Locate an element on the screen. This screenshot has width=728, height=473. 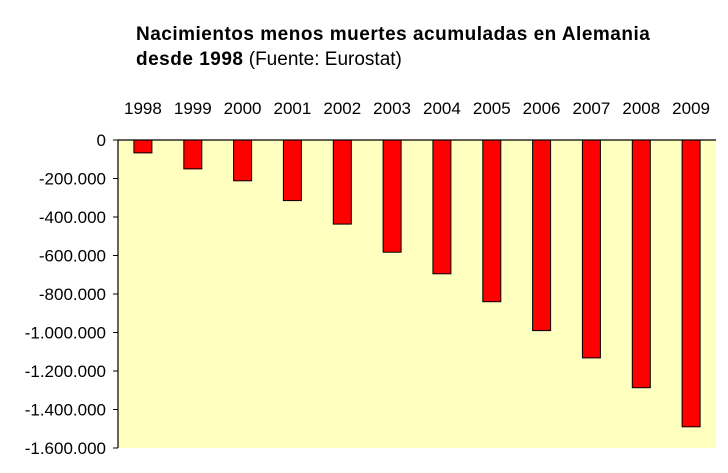
x-tick-label-2000: 2000 is located at coordinates (243, 108).